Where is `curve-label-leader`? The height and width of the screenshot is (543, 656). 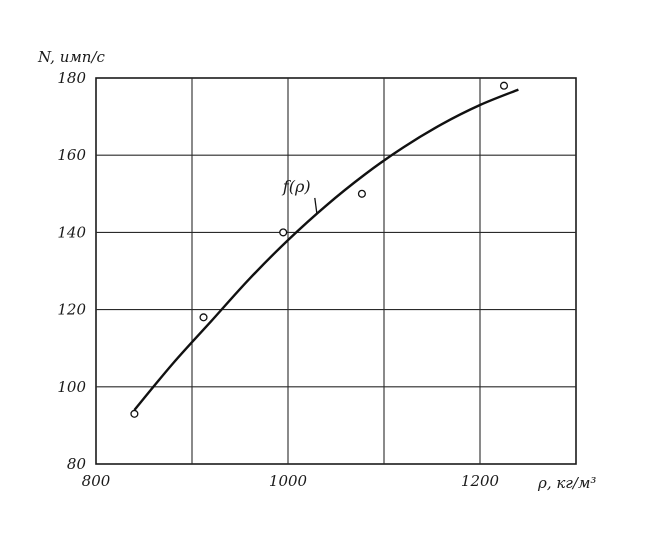
curve-label-leader is located at coordinates (316, 205).